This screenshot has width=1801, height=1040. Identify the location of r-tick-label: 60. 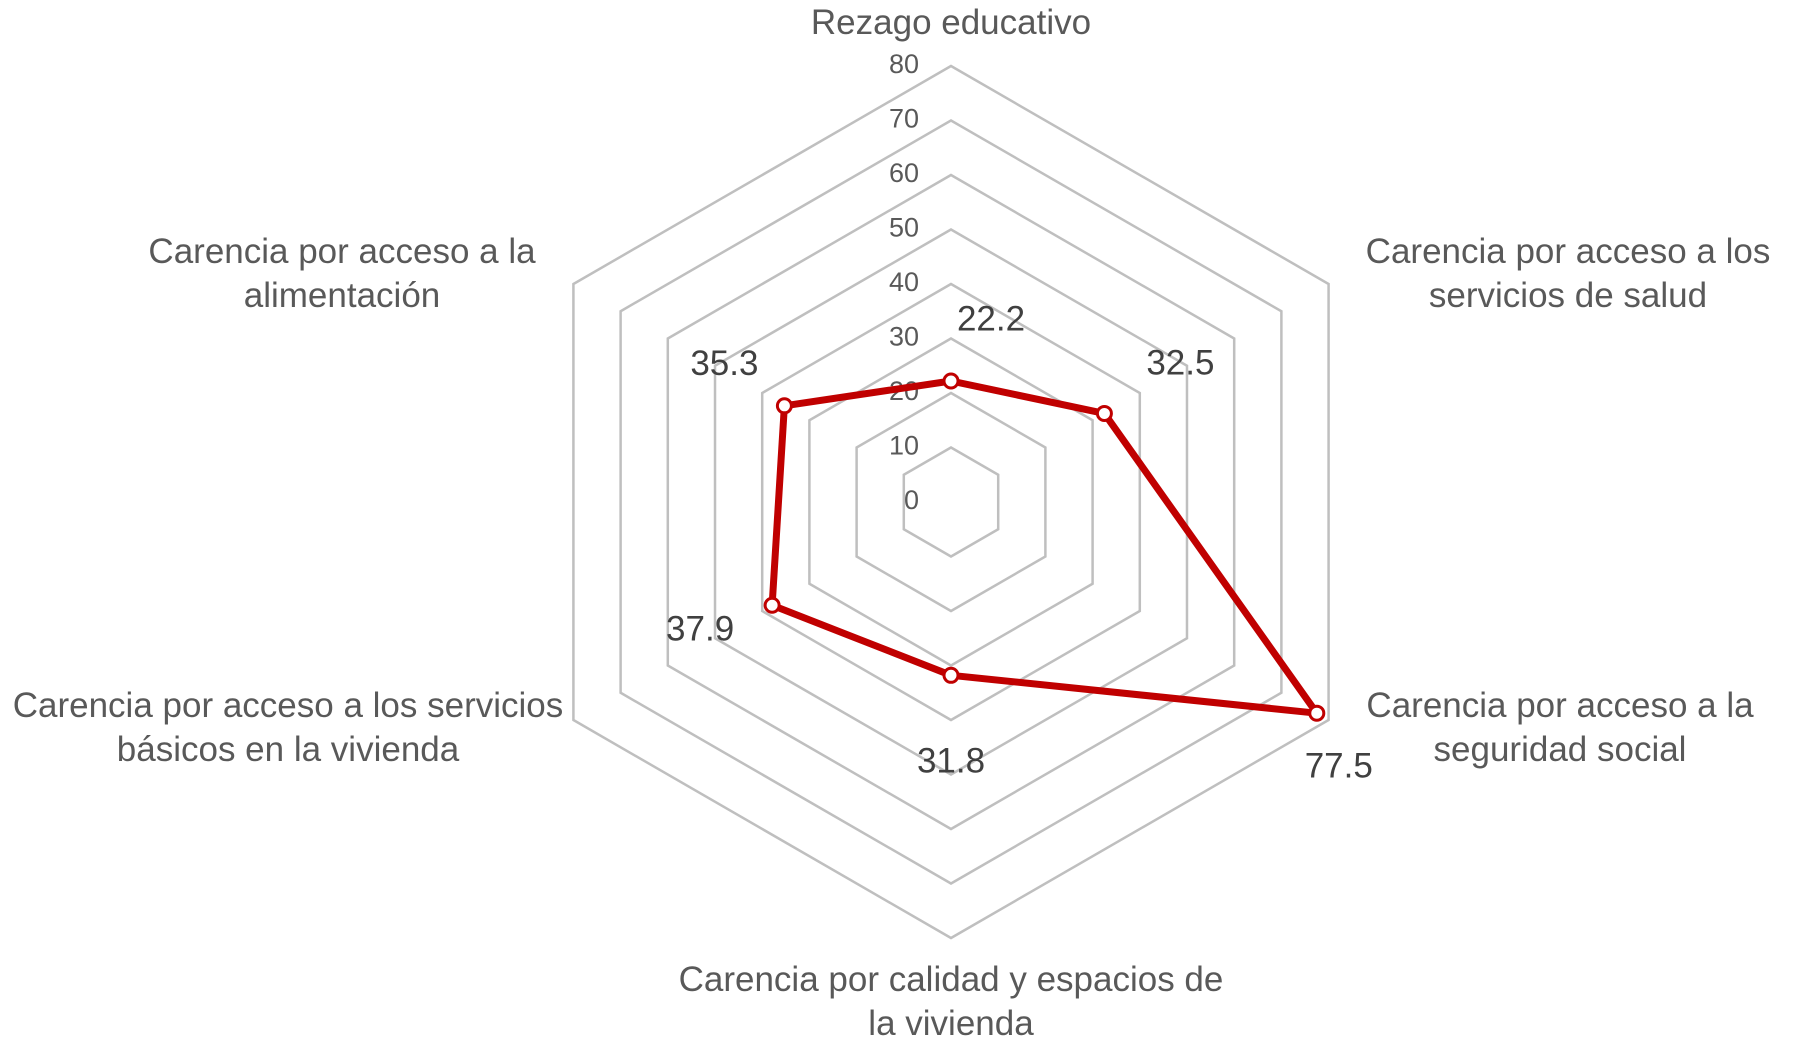
(904, 173).